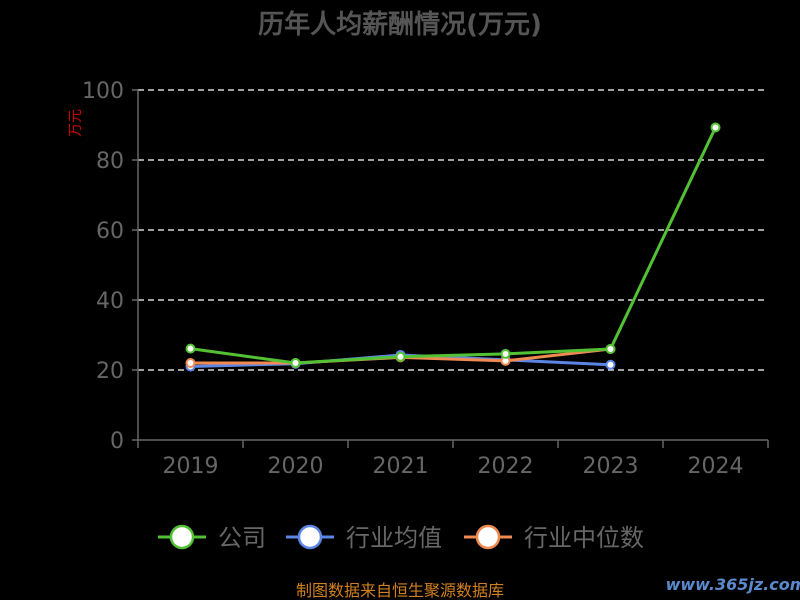 The height and width of the screenshot is (600, 800). I want to click on legend: 公司 行业均值 行业中位数, so click(401, 538).